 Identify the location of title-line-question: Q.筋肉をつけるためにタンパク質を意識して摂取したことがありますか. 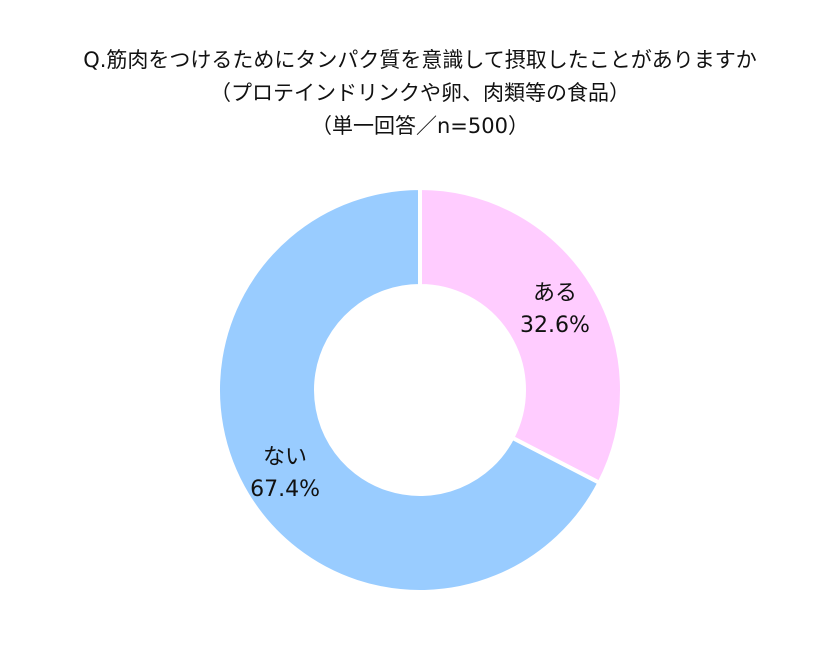
(420, 60).